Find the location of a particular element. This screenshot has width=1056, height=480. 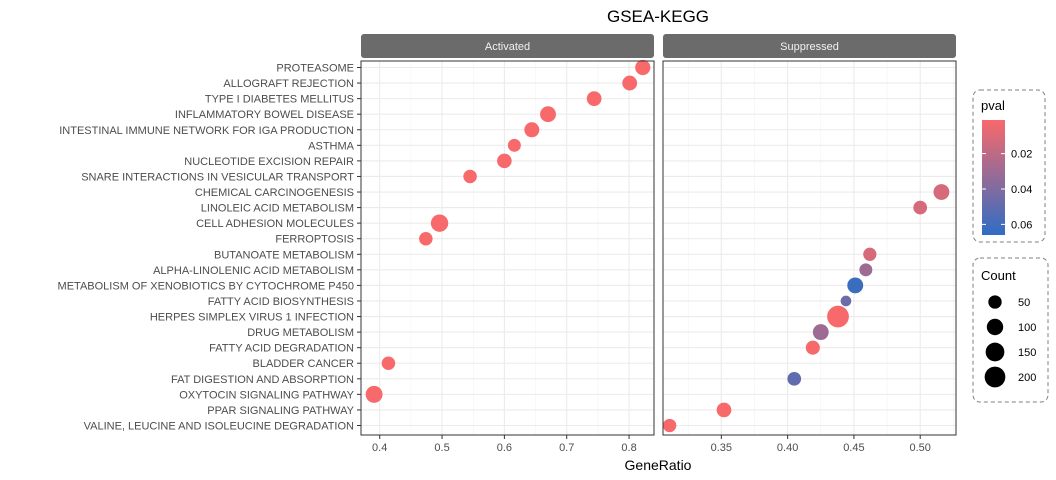

point-cell-adhesion-molecules is located at coordinates (439, 223).